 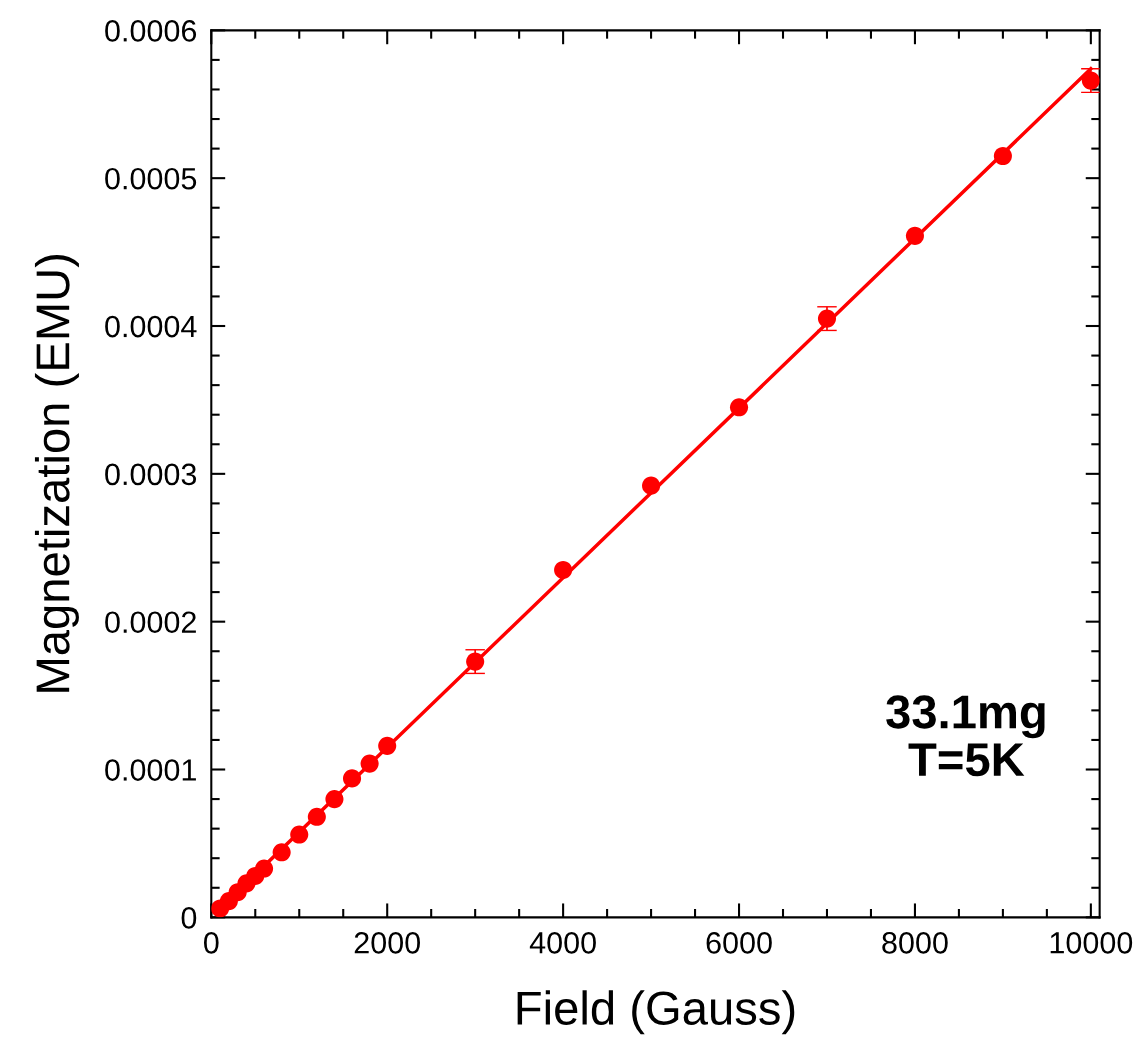 I want to click on y-tick-label: 0.0002, so click(x=150, y=622).